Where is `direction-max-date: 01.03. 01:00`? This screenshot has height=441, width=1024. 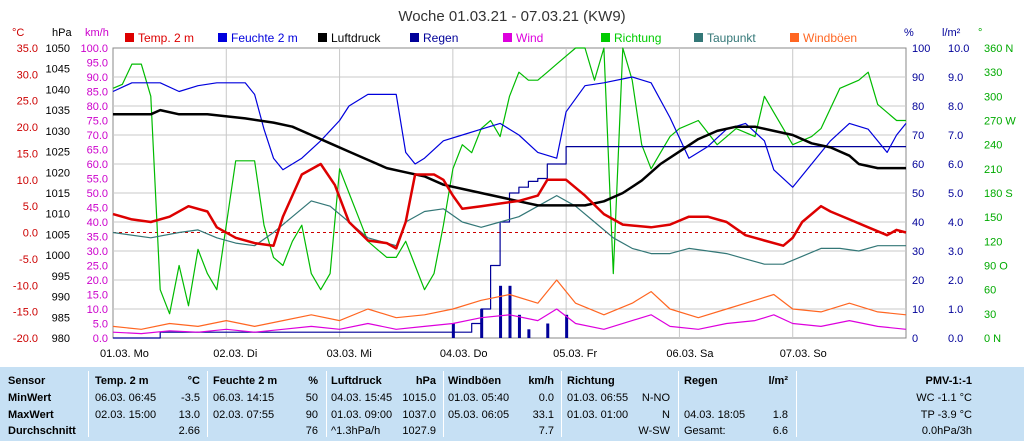
direction-max-date: 01.03. 01:00 is located at coordinates (598, 415).